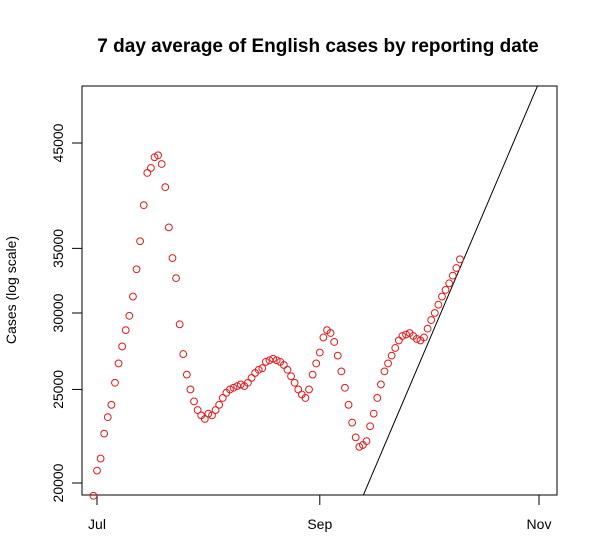 Image resolution: width=600 pixels, height=545 pixels. What do you see at coordinates (58, 482) in the screenshot?
I see `y-tick-label: 20000` at bounding box center [58, 482].